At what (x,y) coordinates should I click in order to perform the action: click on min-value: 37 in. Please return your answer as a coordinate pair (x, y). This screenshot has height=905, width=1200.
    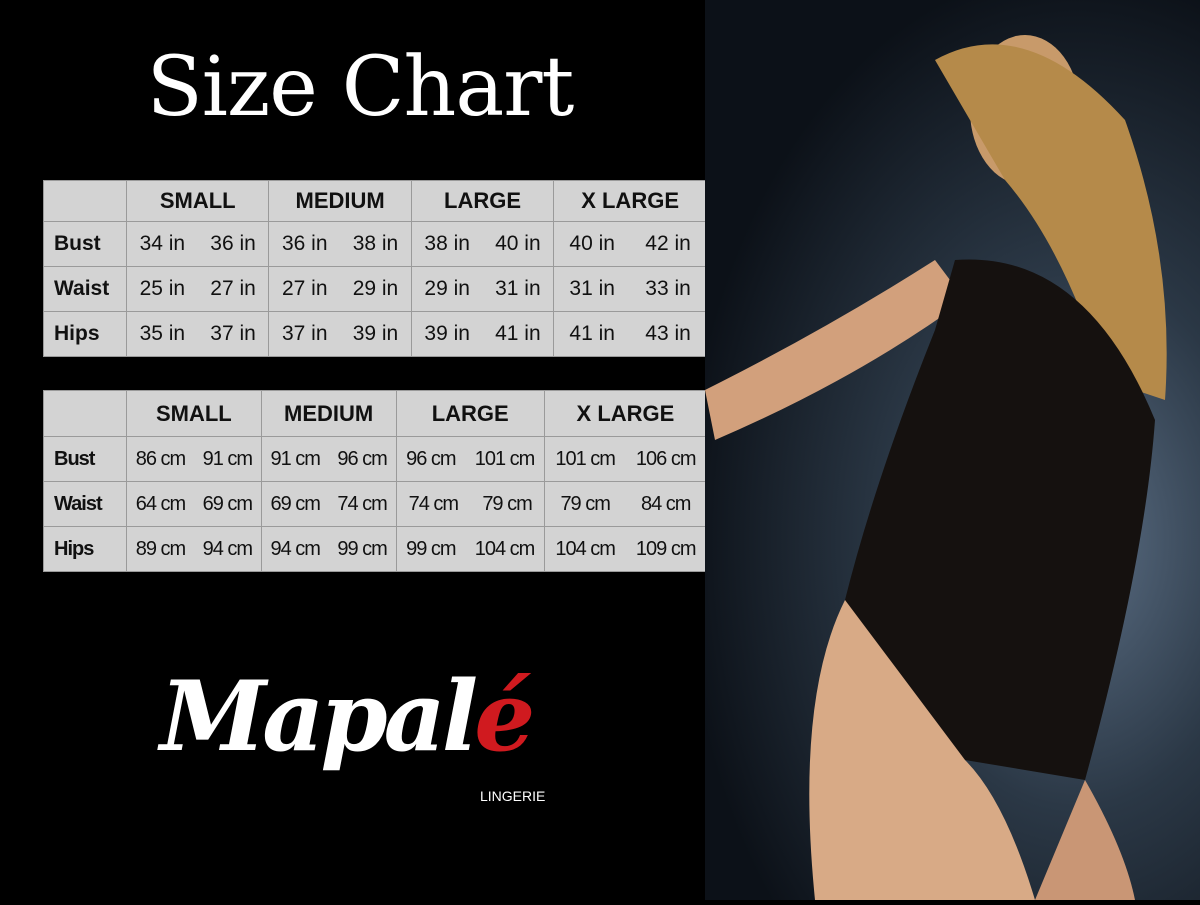
    Looking at the image, I should click on (304, 333).